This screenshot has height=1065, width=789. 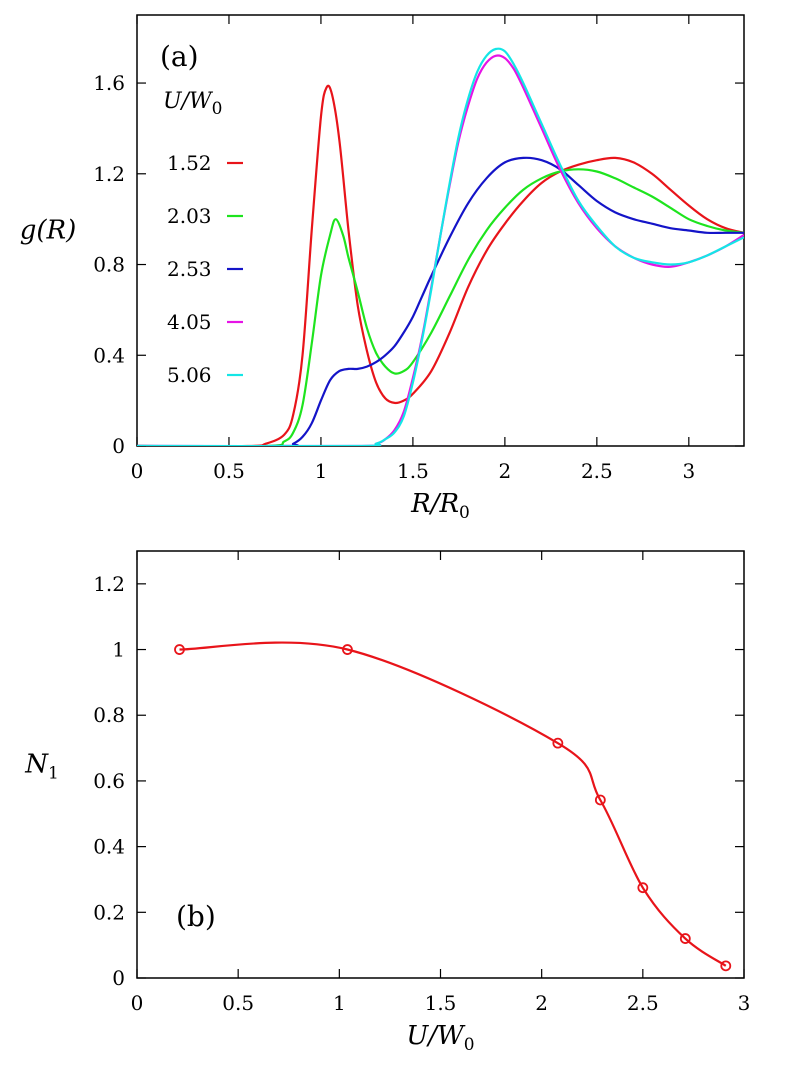 What do you see at coordinates (189, 216) in the screenshot?
I see `legend-label: 2.03` at bounding box center [189, 216].